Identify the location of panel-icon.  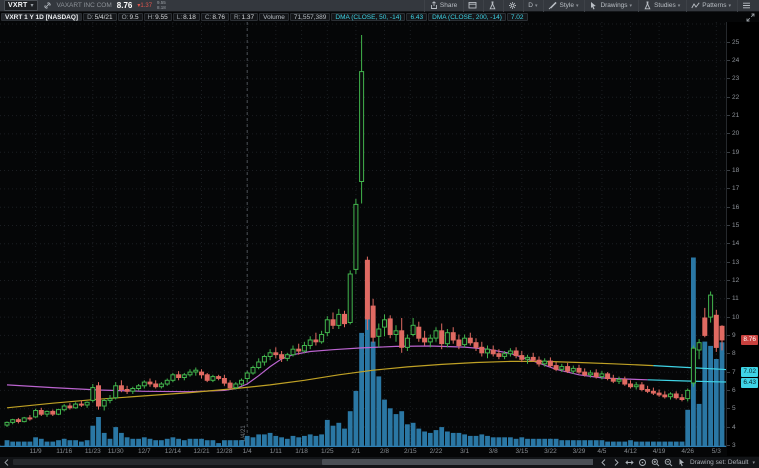
(472, 5).